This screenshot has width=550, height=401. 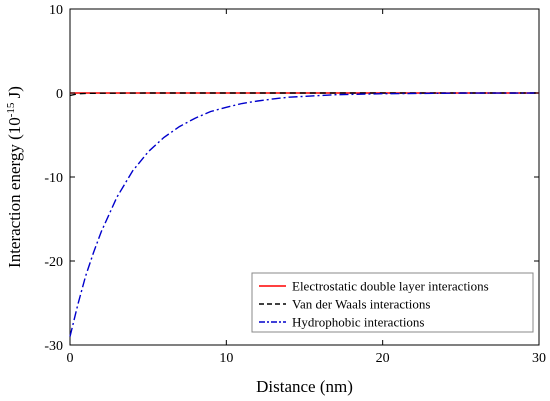 I want to click on x-tick-label: 30, so click(x=539, y=358).